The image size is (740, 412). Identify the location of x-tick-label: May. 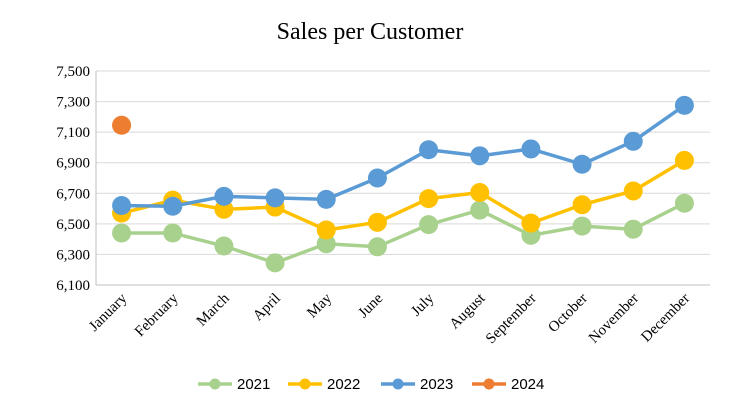
(319, 305).